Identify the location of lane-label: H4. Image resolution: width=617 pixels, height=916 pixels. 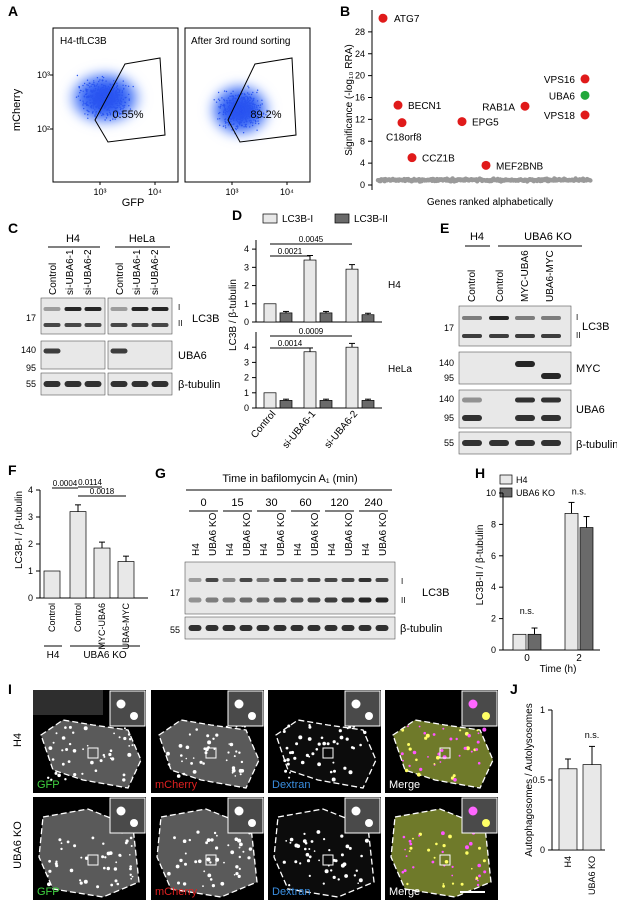
(196, 549).